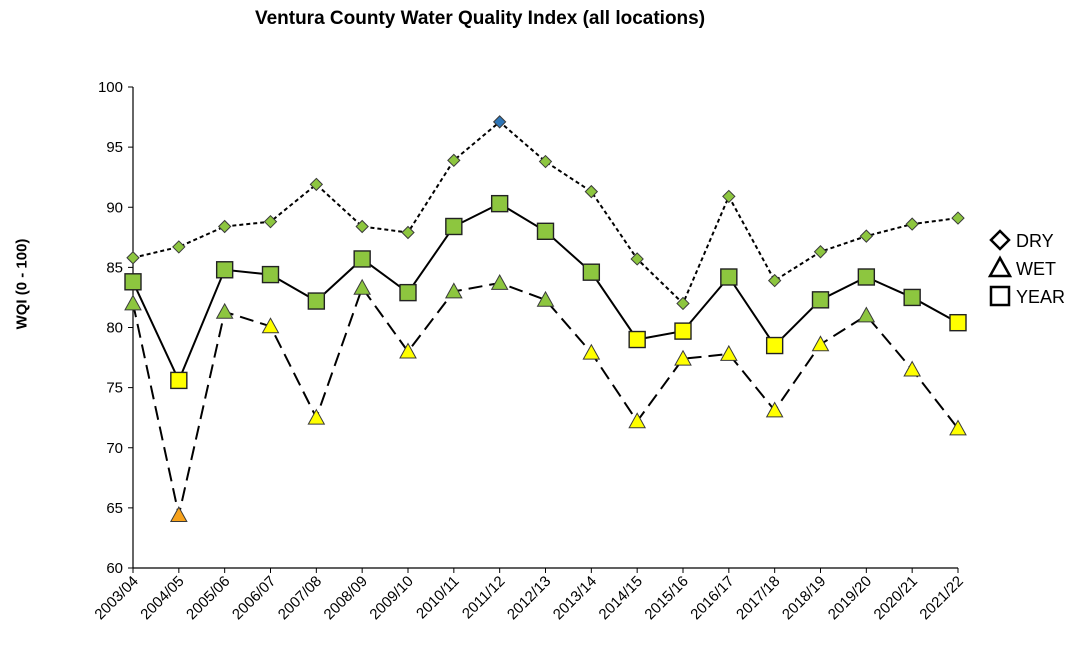 Image resolution: width=1076 pixels, height=661 pixels. Describe the element at coordinates (110, 87) in the screenshot. I see `y-tick-label: 100` at that location.